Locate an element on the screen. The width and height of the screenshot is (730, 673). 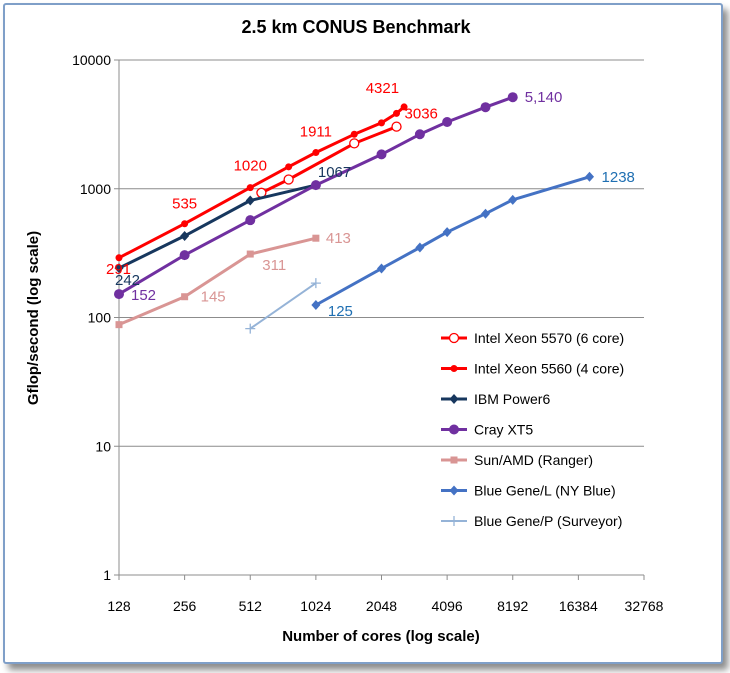
x-tick-label: 128 is located at coordinates (119, 606).